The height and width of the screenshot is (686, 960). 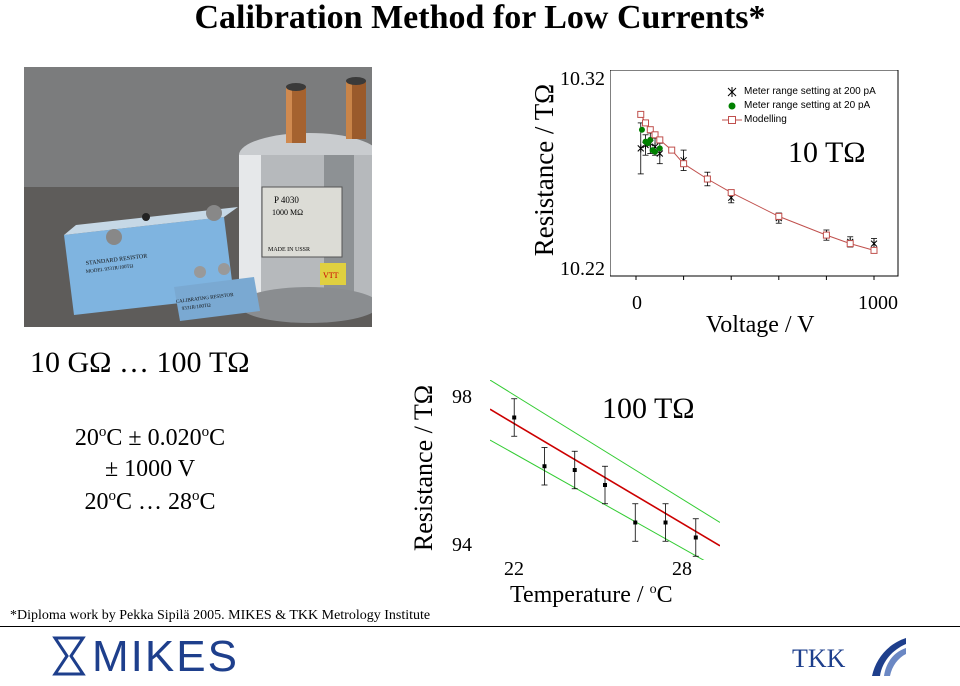 What do you see at coordinates (807, 105) in the screenshot?
I see `legend-entry-20pa: Meter range setting at 20 pA` at bounding box center [807, 105].